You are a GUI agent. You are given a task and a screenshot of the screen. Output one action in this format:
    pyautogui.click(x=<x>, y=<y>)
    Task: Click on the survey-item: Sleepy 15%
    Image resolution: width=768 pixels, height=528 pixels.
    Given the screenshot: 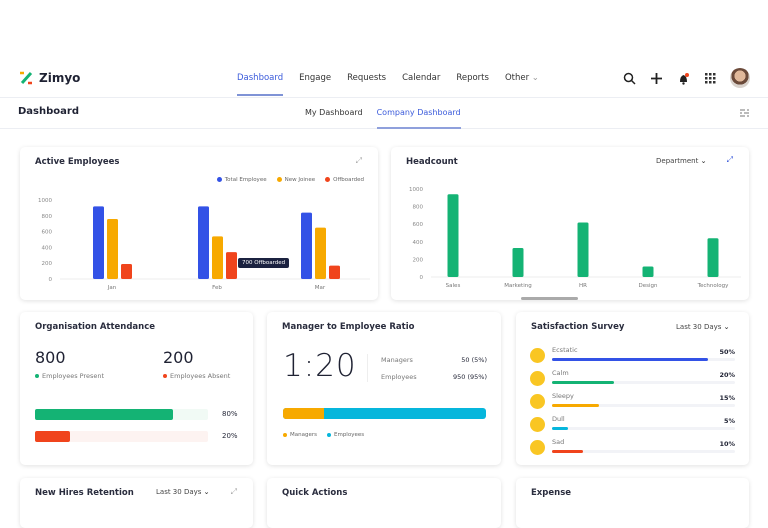 What is the action you would take?
    pyautogui.click(x=632, y=402)
    